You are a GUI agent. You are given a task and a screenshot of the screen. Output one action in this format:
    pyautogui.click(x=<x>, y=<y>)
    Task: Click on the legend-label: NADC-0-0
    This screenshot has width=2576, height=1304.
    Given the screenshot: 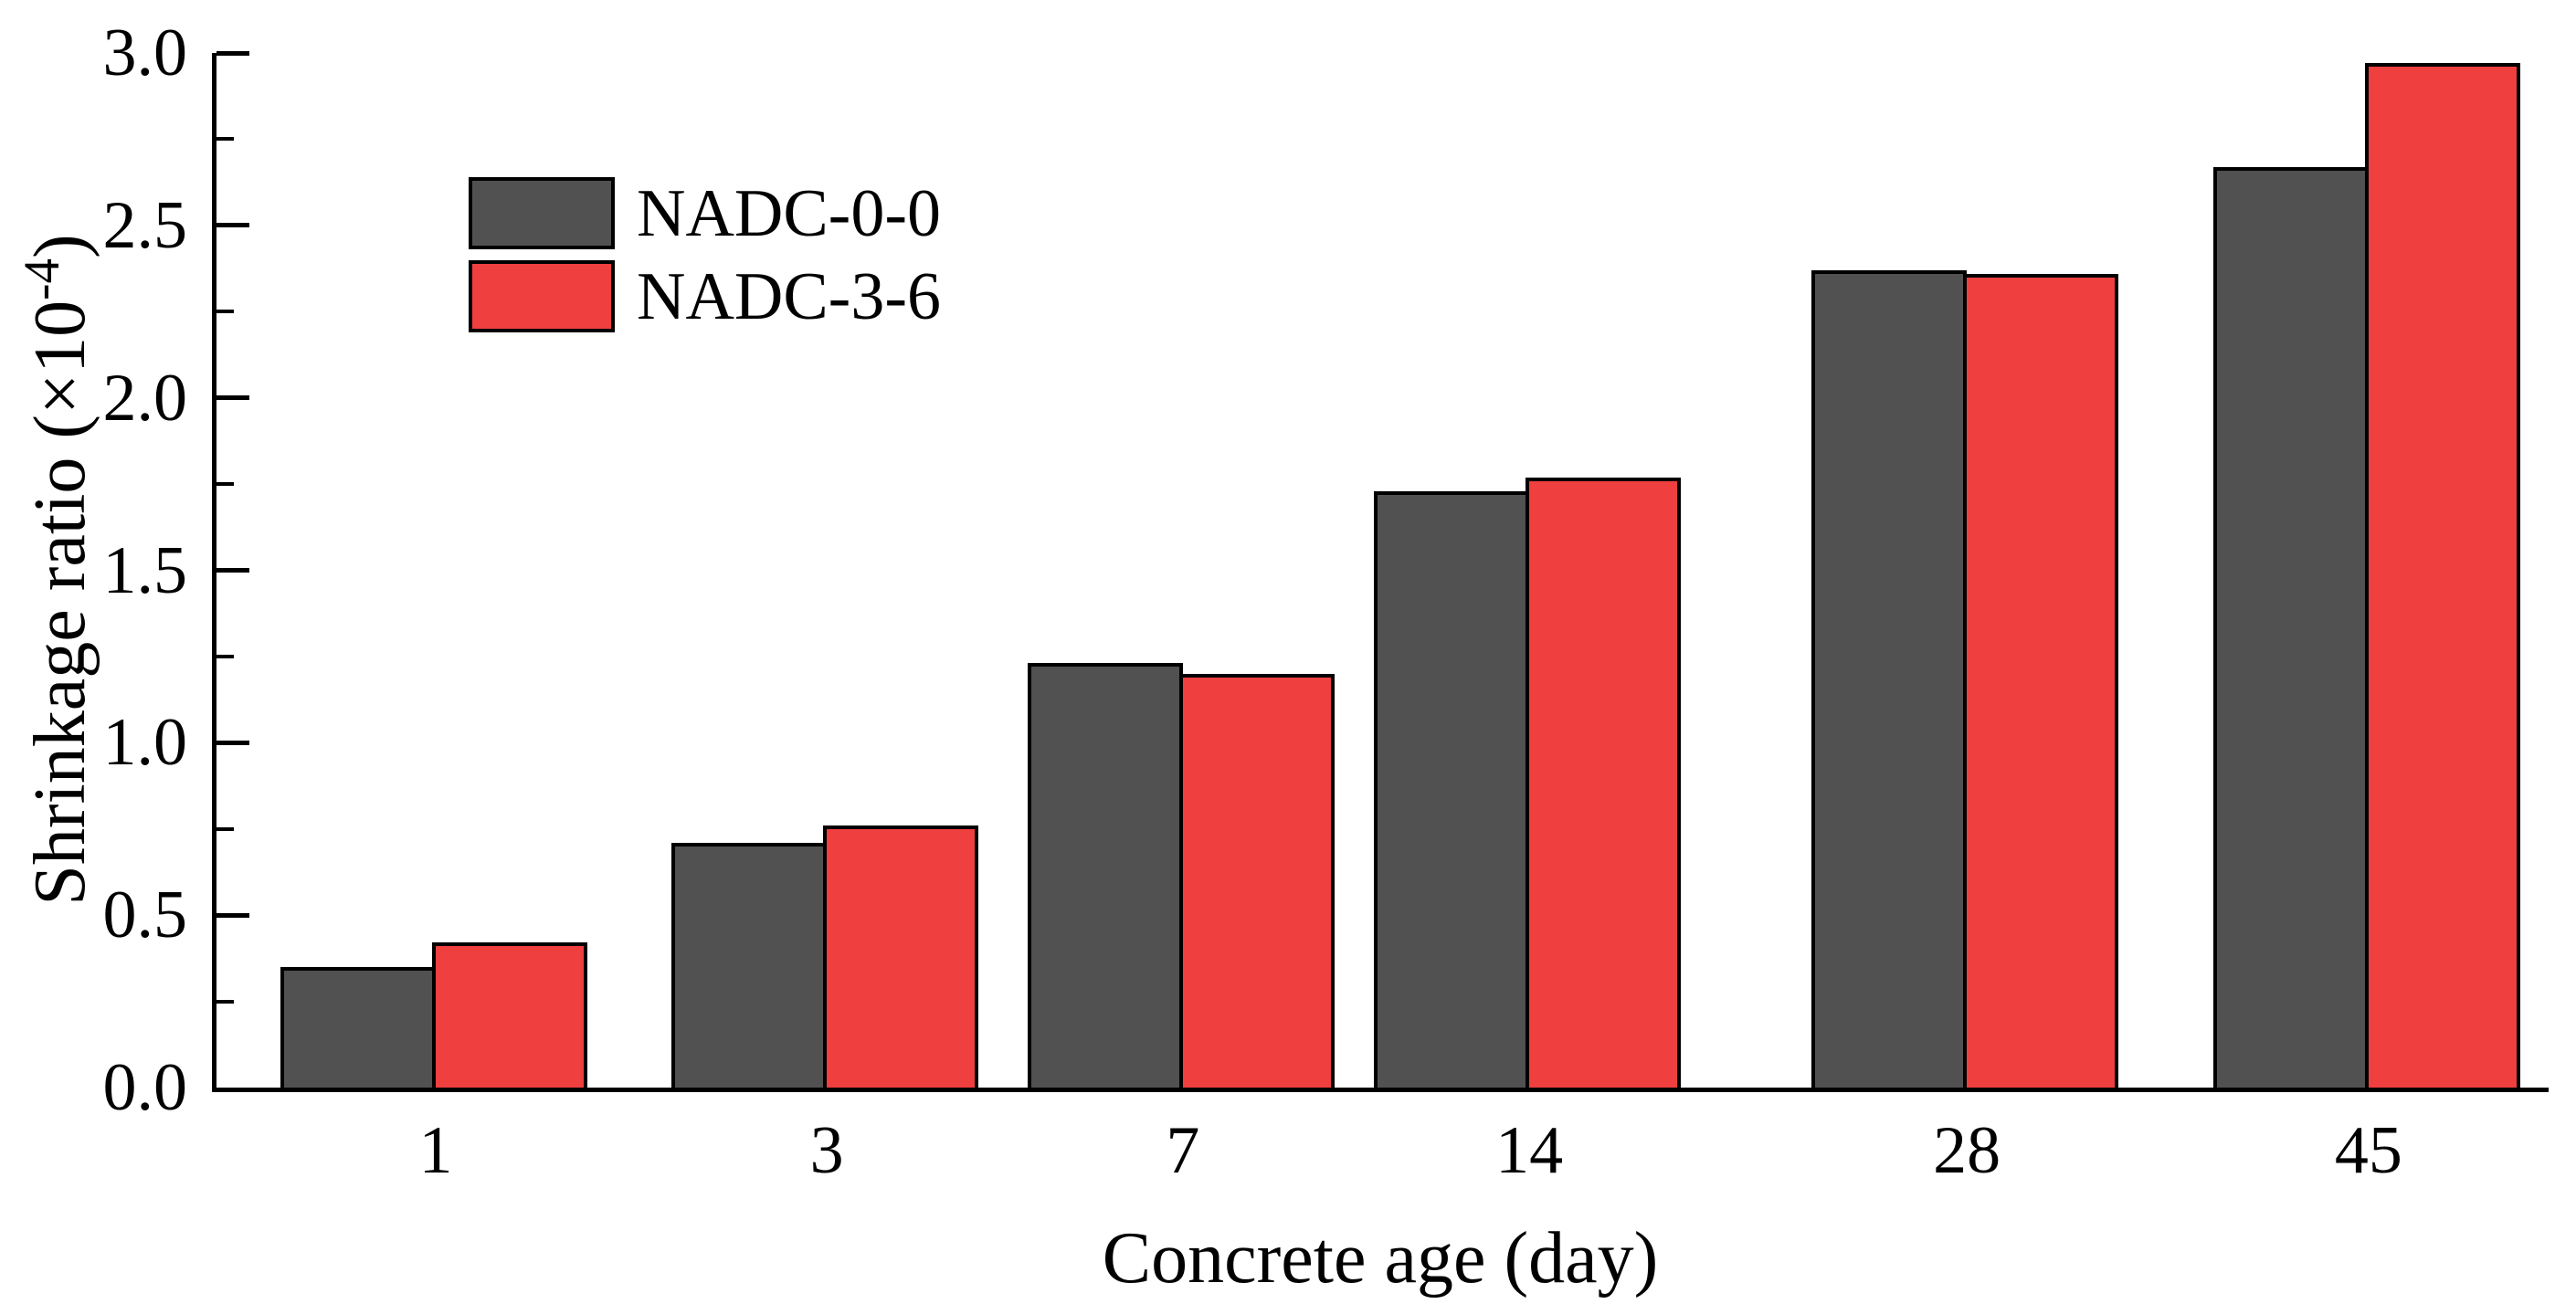 What is the action you would take?
    pyautogui.click(x=789, y=213)
    